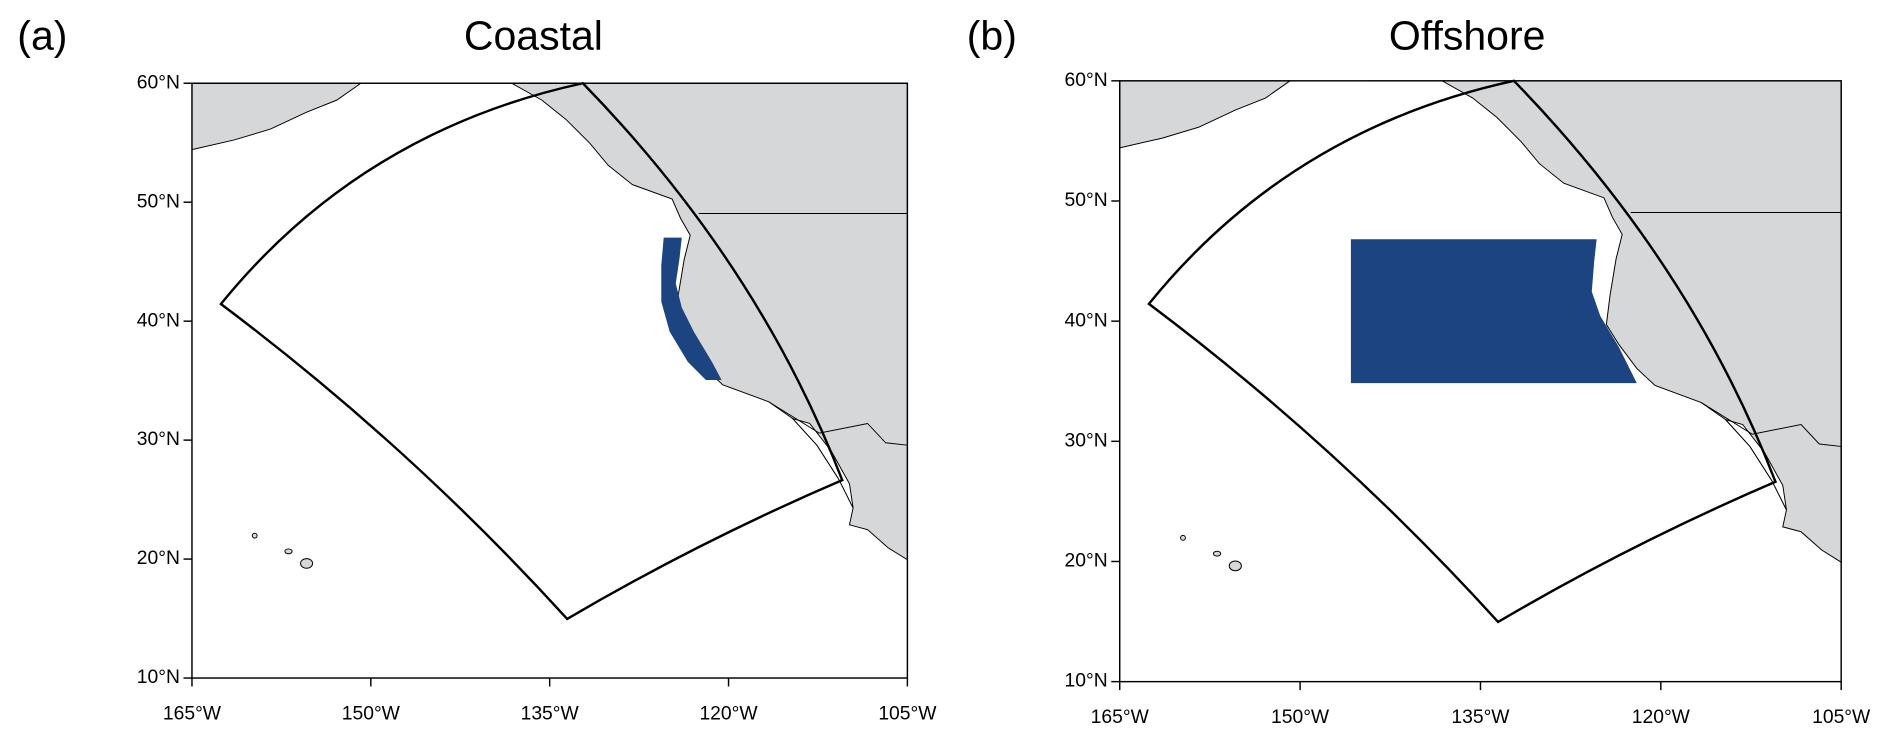 This screenshot has width=1892, height=748. What do you see at coordinates (42, 35) in the screenshot?
I see `panel-label: (a)` at bounding box center [42, 35].